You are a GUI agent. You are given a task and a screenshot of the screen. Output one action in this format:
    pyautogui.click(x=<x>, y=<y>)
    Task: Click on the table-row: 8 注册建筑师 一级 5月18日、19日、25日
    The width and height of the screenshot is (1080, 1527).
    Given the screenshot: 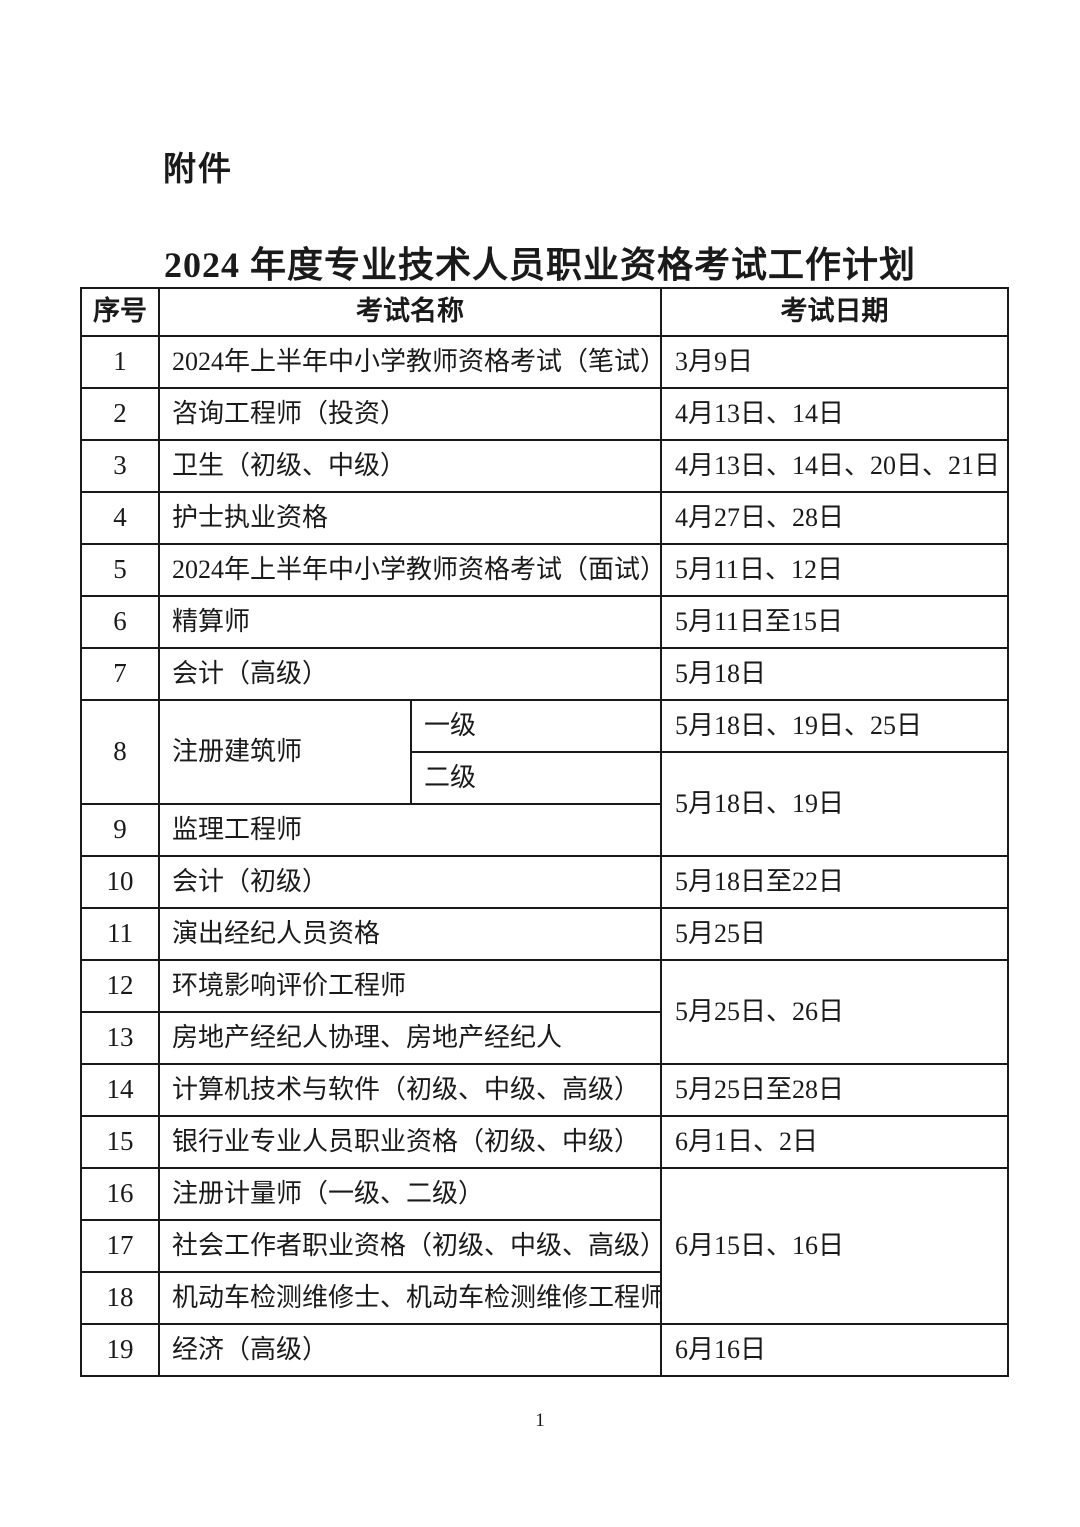 What is the action you would take?
    pyautogui.click(x=544, y=752)
    